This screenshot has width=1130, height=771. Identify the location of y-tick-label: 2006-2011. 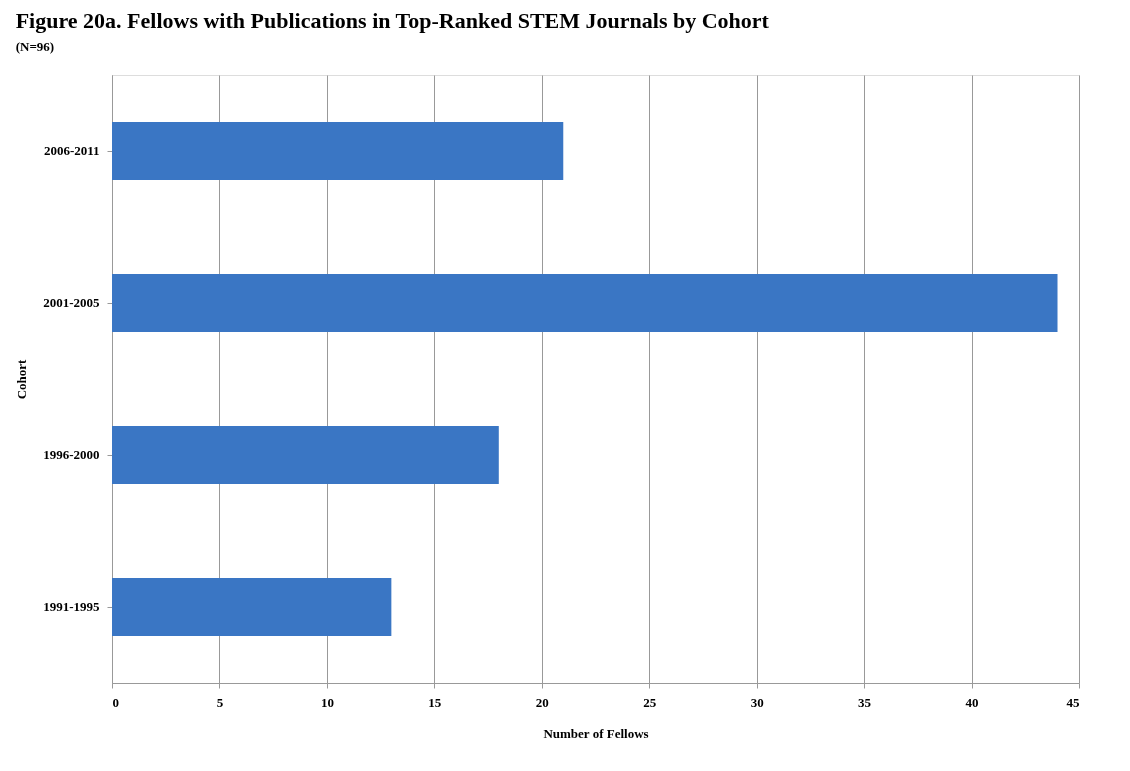
(71, 150).